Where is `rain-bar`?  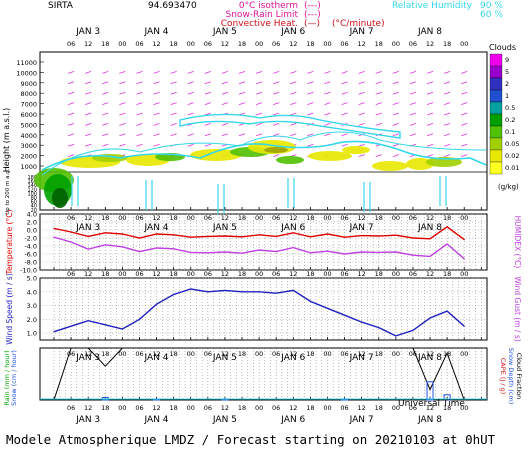
rain-bar is located at coordinates (447, 397).